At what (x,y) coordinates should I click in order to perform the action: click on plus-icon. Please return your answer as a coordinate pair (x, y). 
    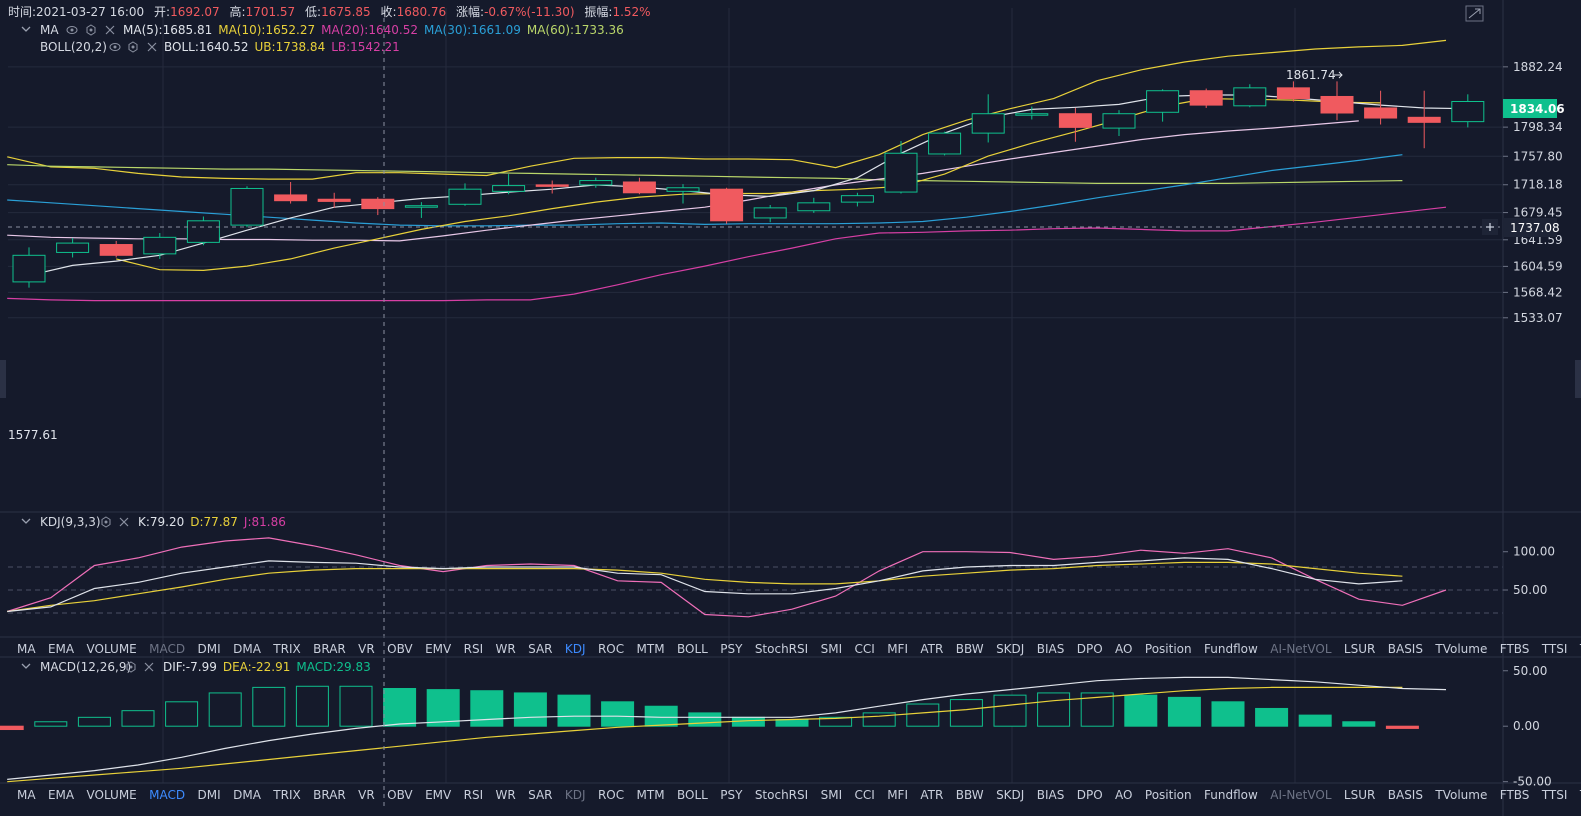
    Looking at the image, I should click on (1490, 227).